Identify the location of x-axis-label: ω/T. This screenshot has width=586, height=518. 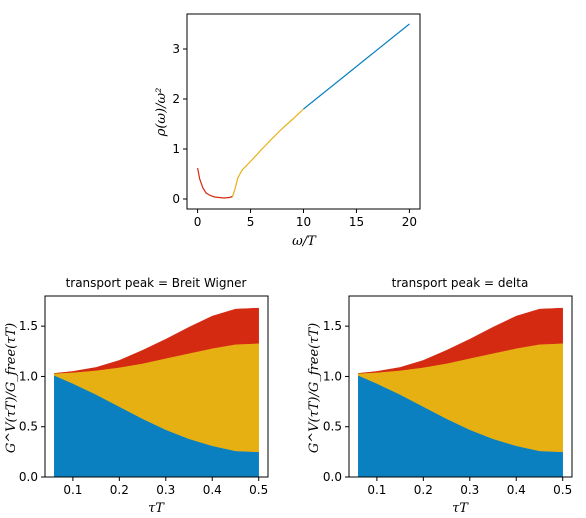
(304, 241).